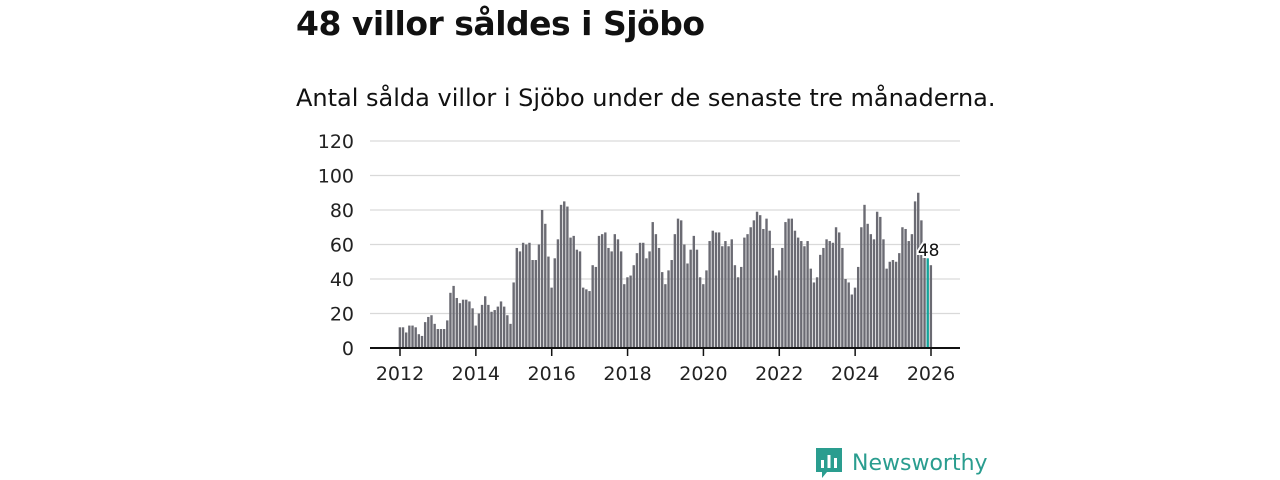  I want to click on x-tick-label: 2022, so click(779, 374).